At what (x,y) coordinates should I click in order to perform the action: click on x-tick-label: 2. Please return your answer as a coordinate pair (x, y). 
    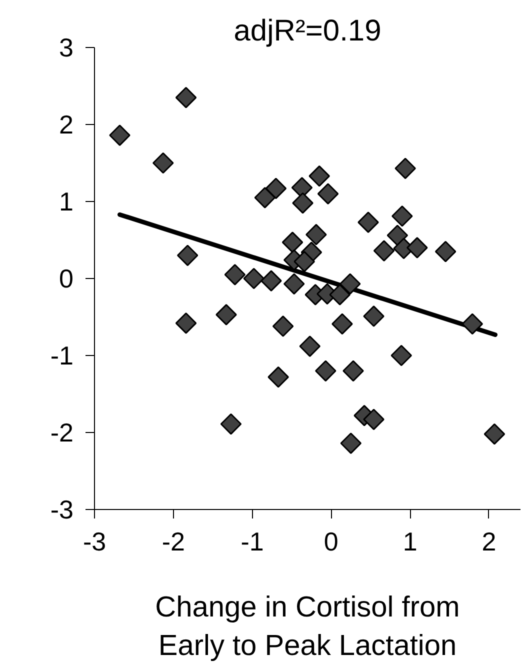
    Looking at the image, I should click on (489, 541).